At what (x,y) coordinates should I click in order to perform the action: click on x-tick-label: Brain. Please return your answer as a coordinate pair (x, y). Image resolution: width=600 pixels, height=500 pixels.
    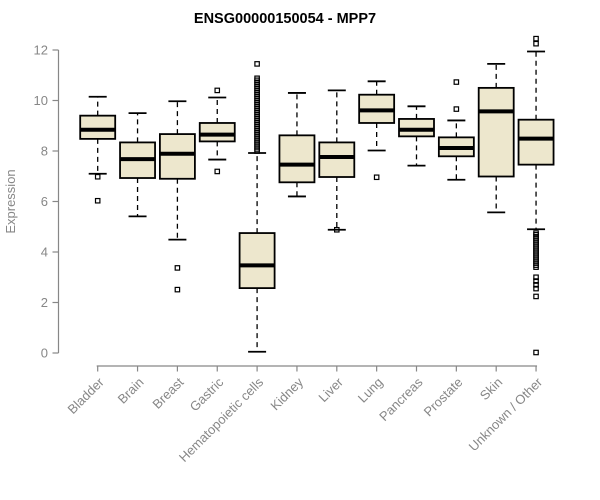
    Looking at the image, I should click on (131, 391).